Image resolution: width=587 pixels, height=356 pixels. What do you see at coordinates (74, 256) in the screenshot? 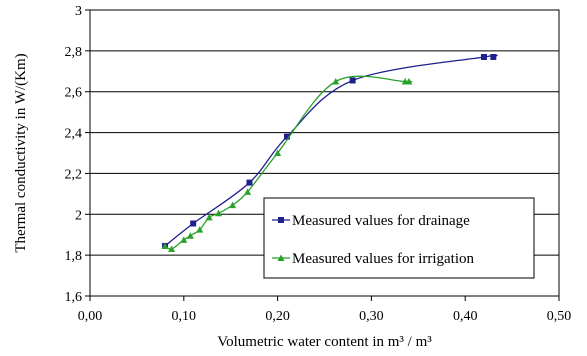
I see `y-tick-label: 1,8` at bounding box center [74, 256].